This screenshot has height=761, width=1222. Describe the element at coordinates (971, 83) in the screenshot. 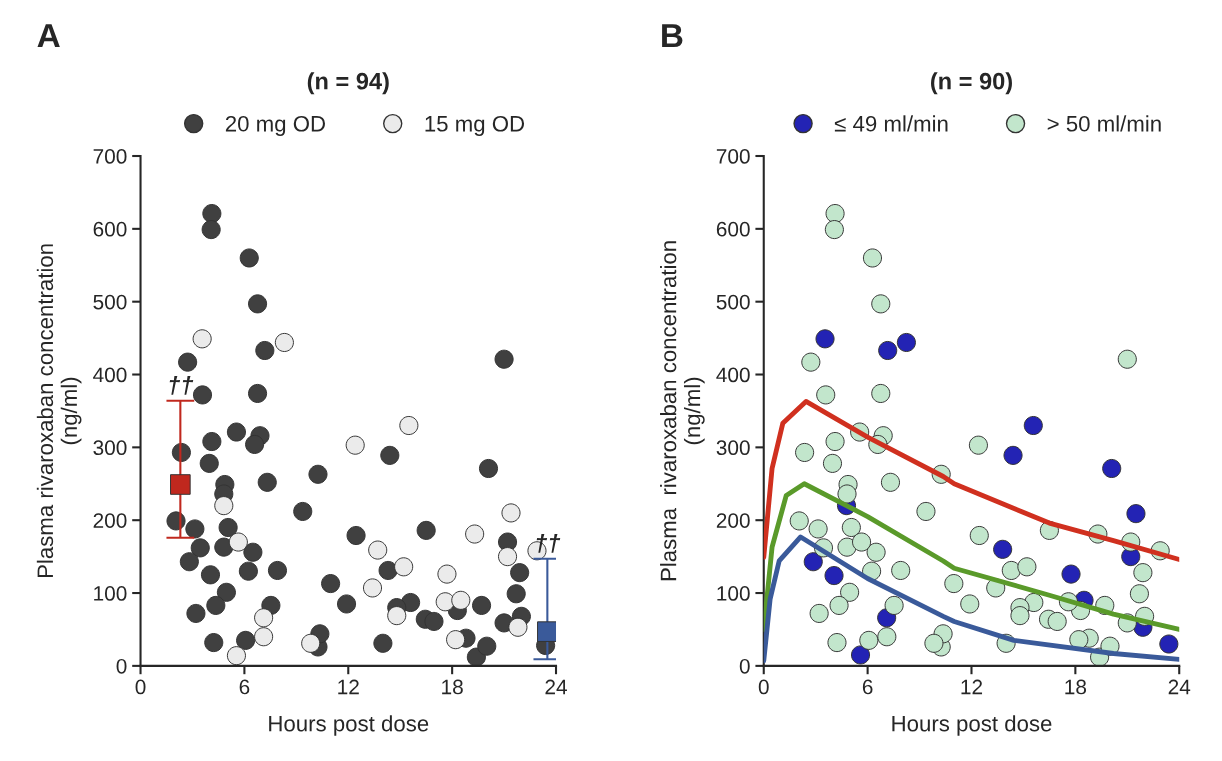

I see `chart-title: (n = 90)` at that location.